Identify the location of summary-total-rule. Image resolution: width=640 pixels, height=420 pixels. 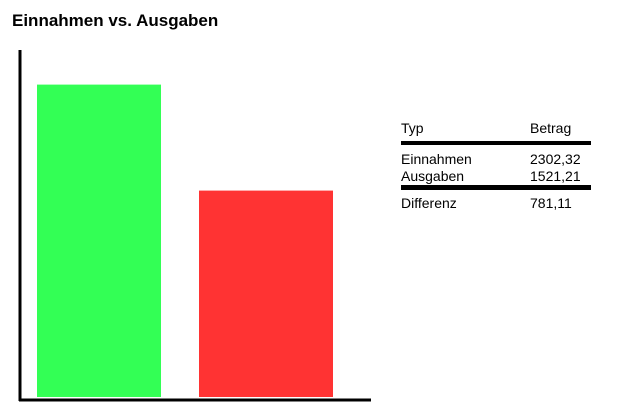
(496, 187).